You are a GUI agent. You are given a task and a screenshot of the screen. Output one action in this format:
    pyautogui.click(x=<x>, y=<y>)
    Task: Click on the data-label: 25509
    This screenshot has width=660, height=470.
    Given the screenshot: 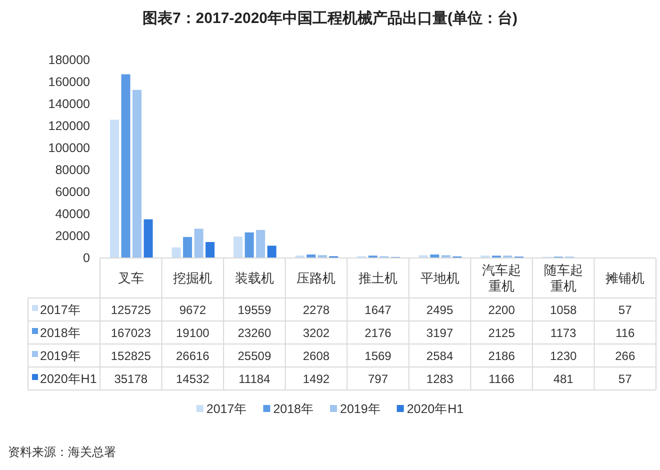 What is the action you would take?
    pyautogui.click(x=255, y=356)
    